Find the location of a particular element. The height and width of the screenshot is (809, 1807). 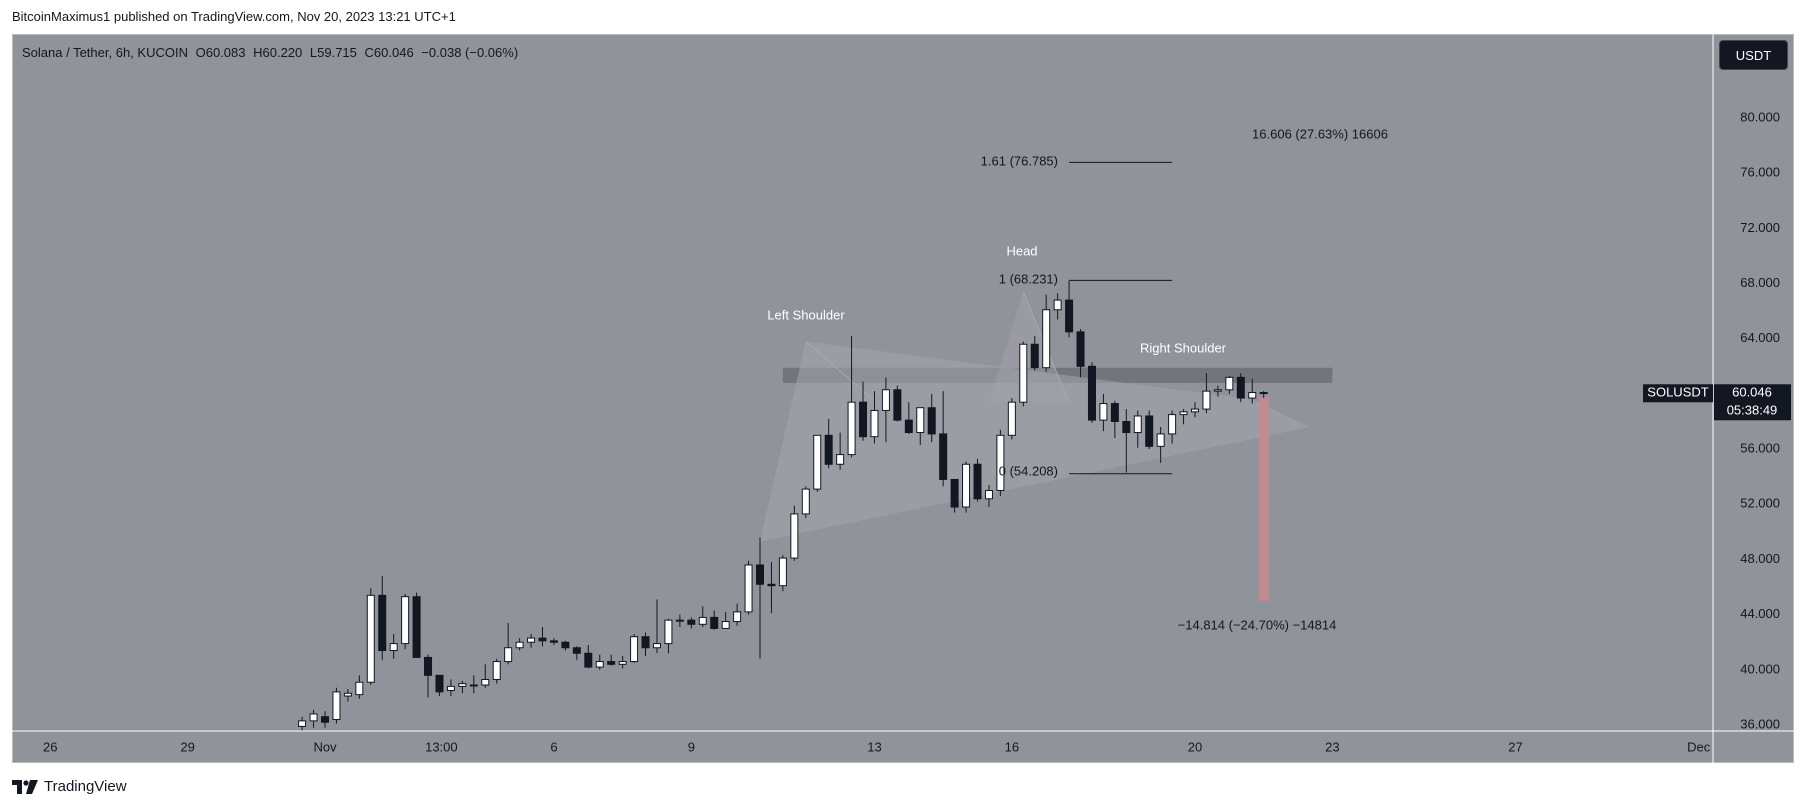

tradingview-logo: TradingView is located at coordinates (69, 786).